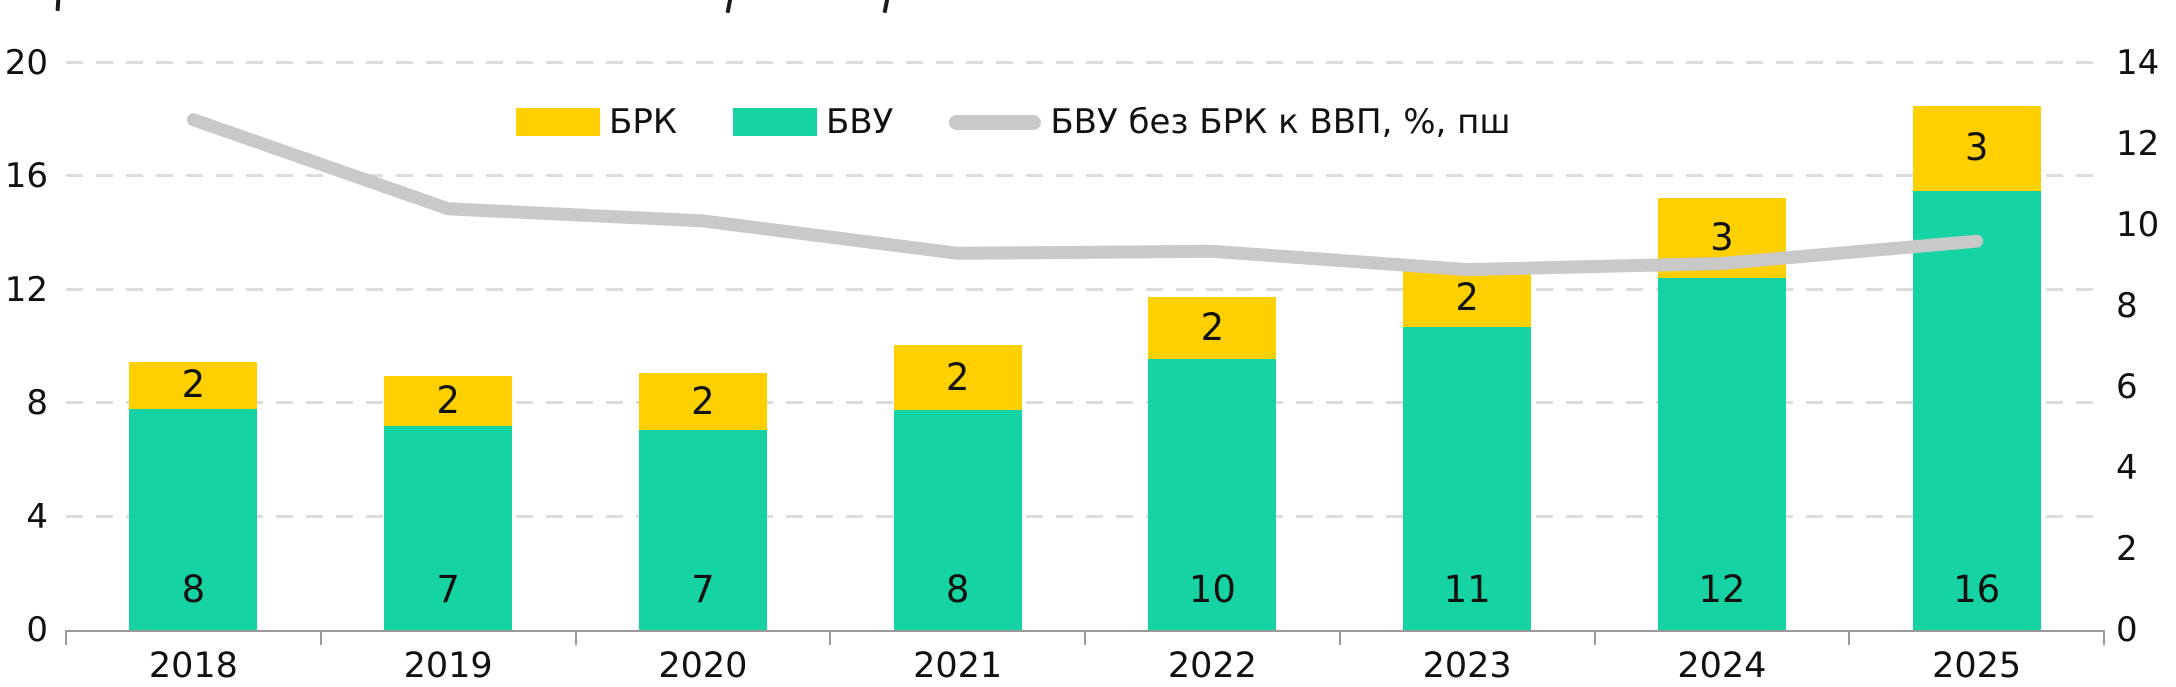  Describe the element at coordinates (1212, 666) in the screenshot. I see `x-tick-label: 2022` at that location.